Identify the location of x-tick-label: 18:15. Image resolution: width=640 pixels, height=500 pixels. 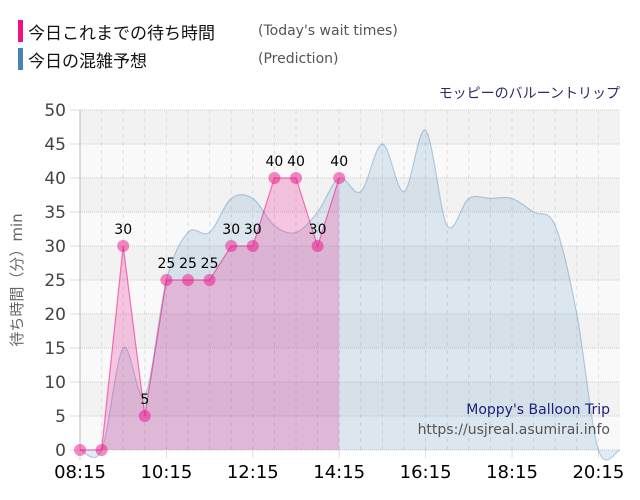
(512, 472).